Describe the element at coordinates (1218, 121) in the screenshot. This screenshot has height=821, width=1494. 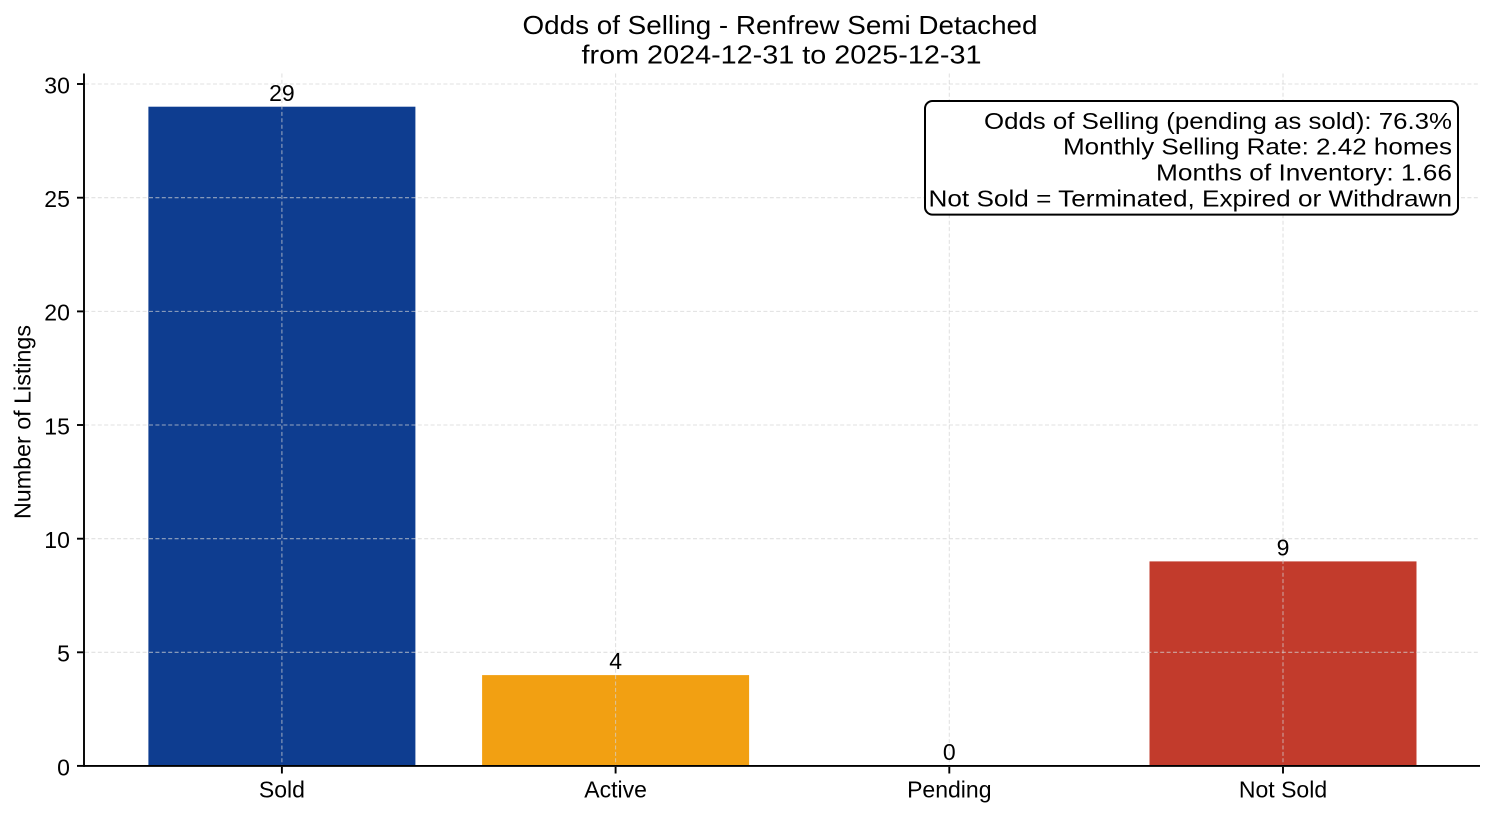
I see `svg-text:Odds of Selling (pending as so: Odds of Selling (pending as sold): 76.3%` at that location.